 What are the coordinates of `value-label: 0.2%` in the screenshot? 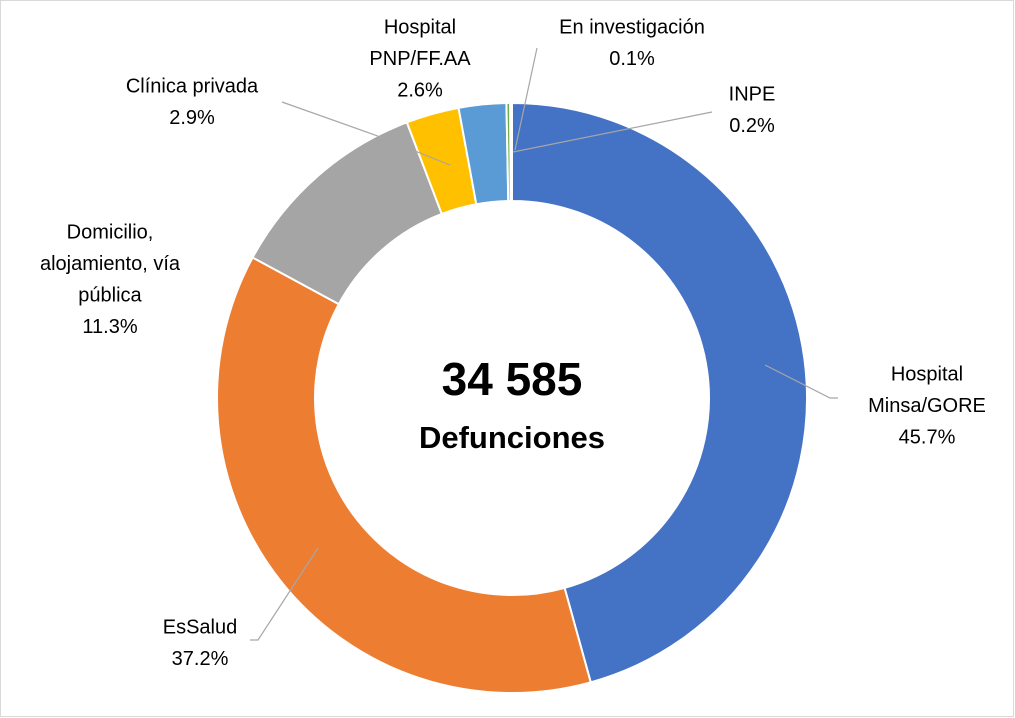 It's located at (752, 126).